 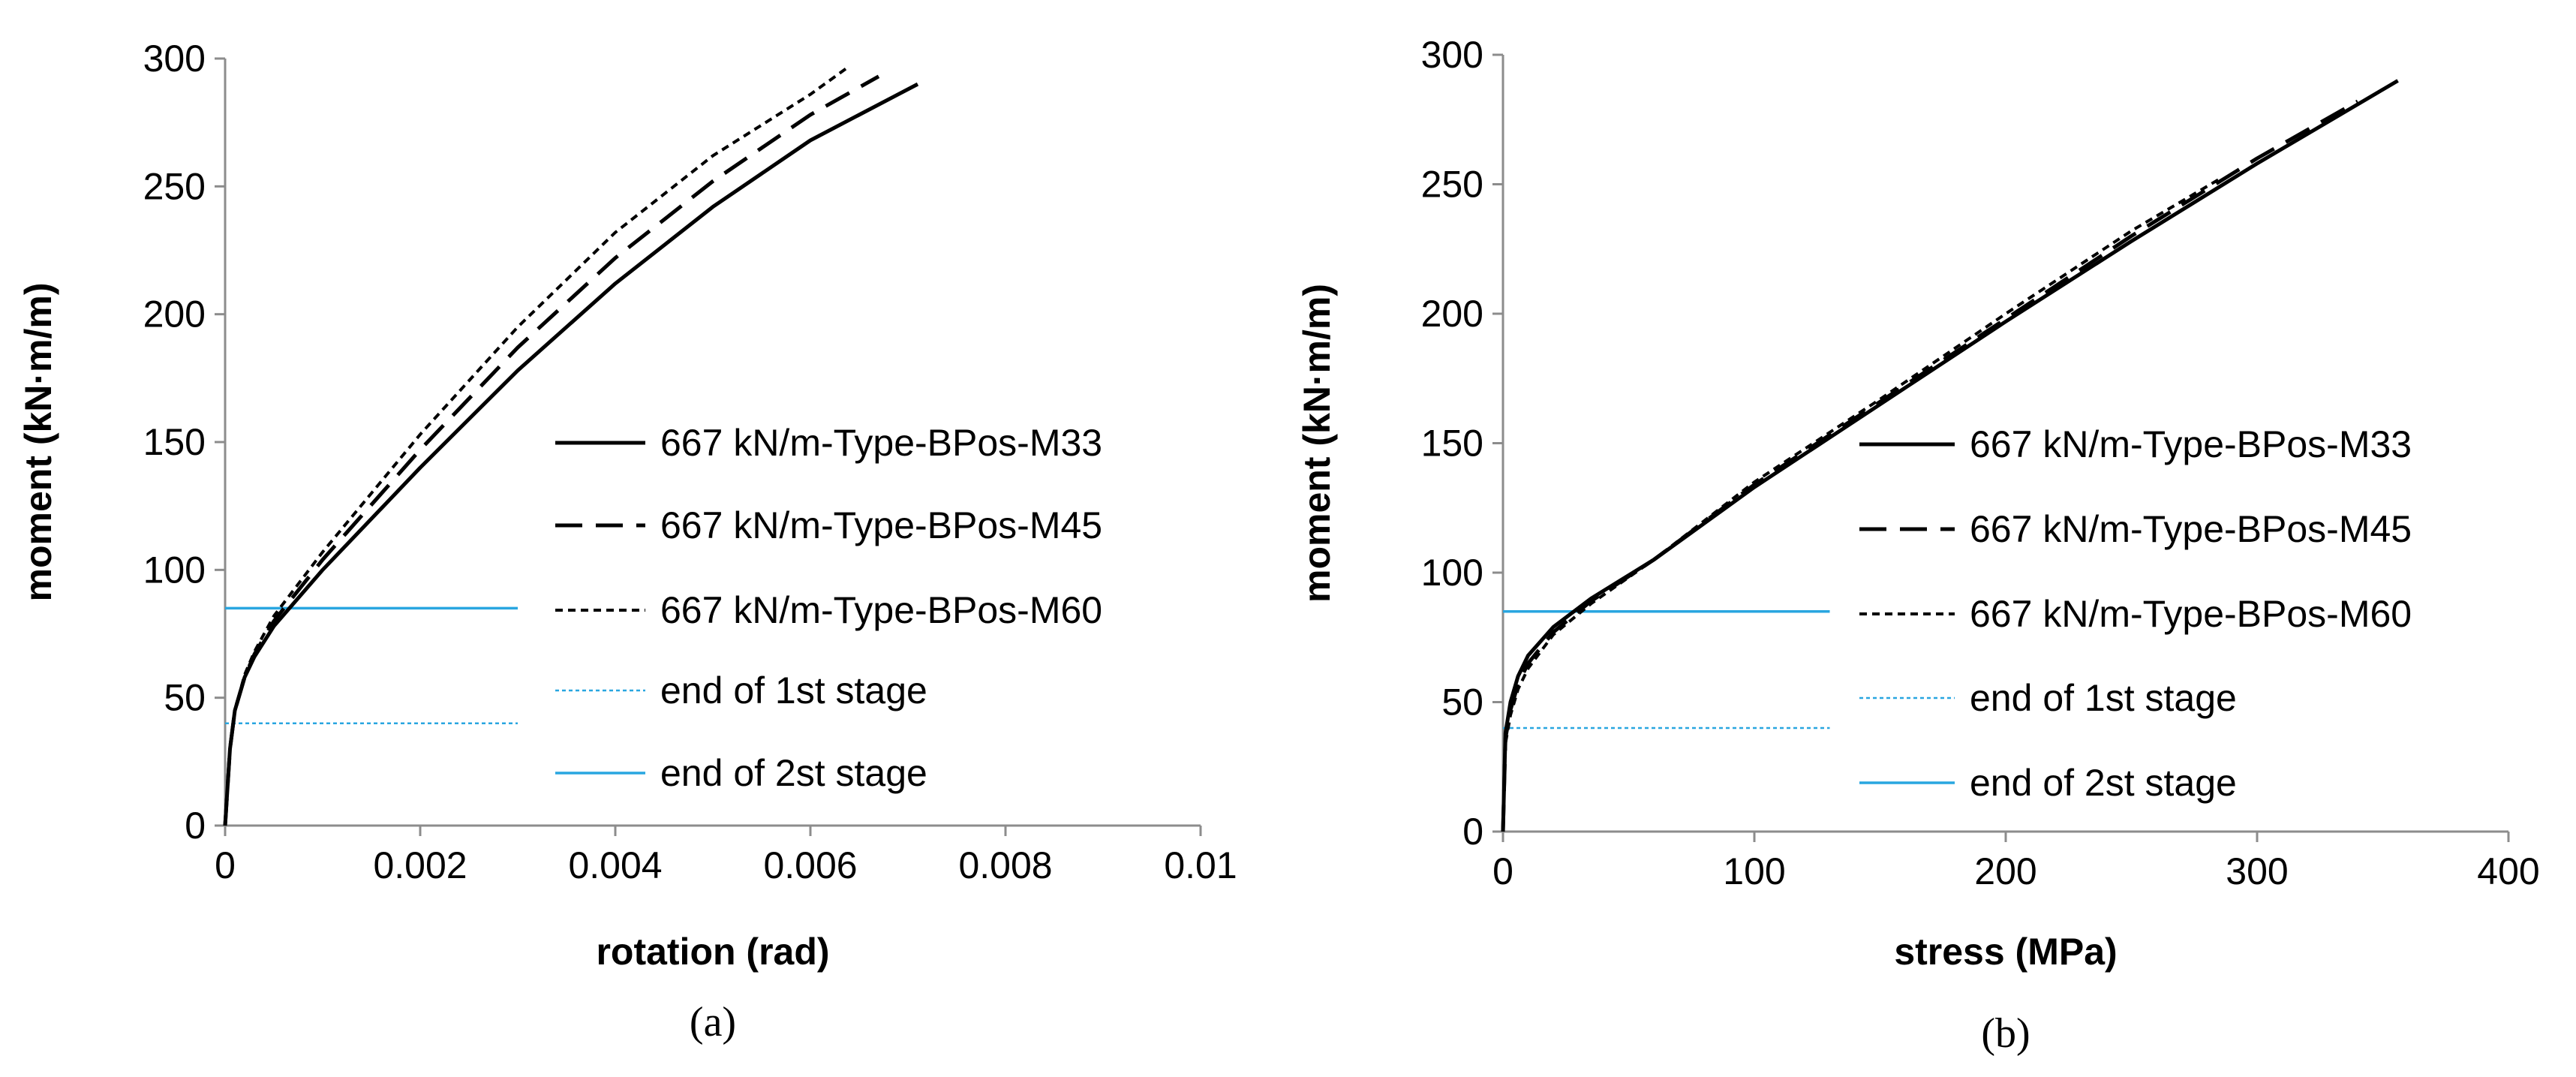 What do you see at coordinates (420, 865) in the screenshot?
I see `x-tick-label: 0.002` at bounding box center [420, 865].